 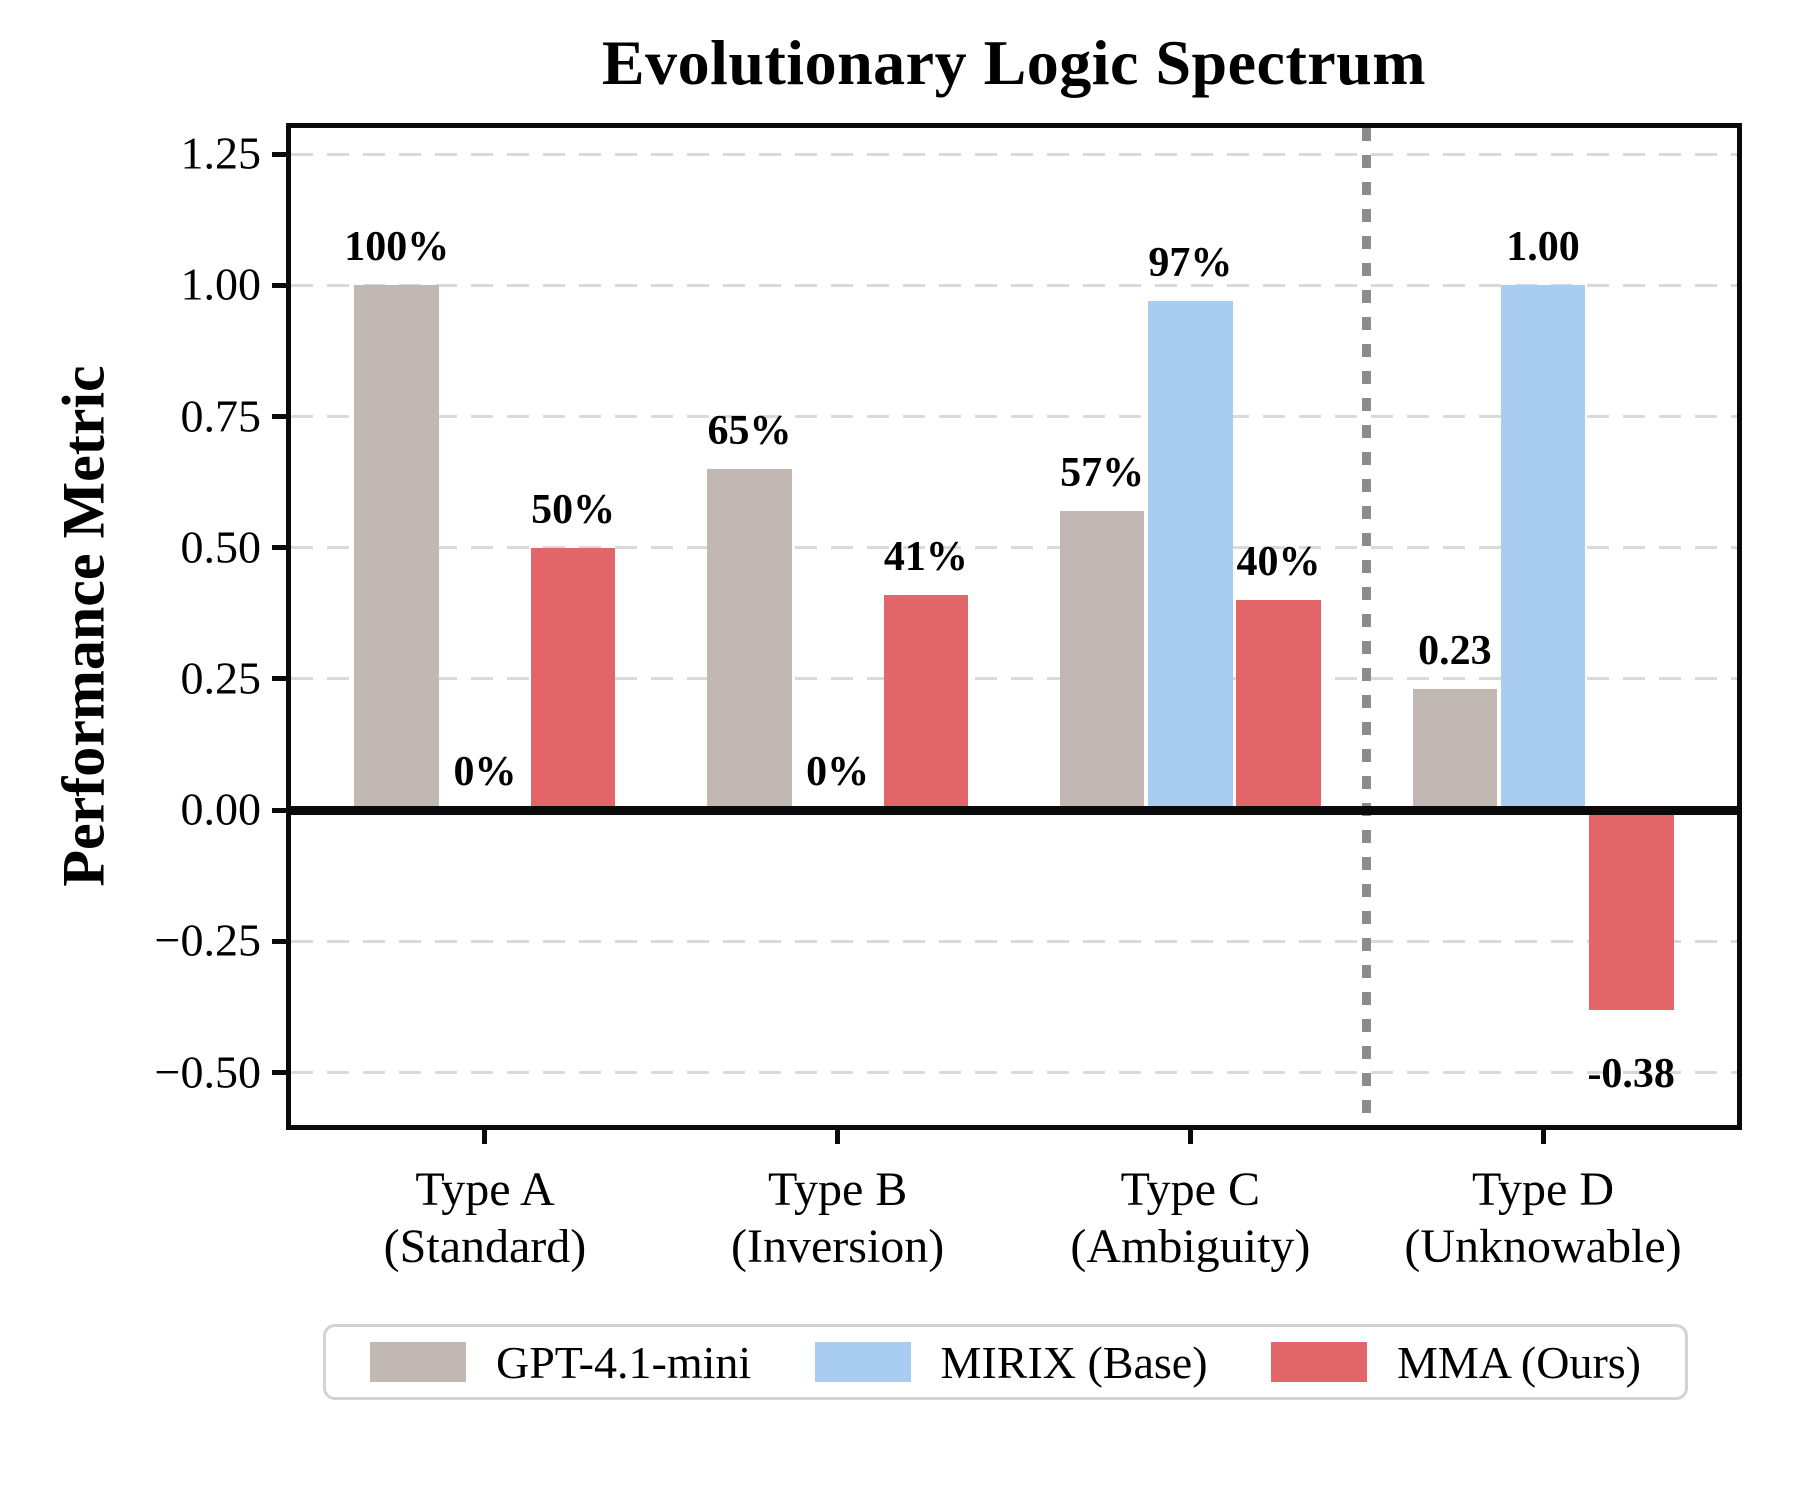 I want to click on legend: GPT-4.1-mini MIRIX (Base) MMA (Ours), so click(x=1005, y=1362).